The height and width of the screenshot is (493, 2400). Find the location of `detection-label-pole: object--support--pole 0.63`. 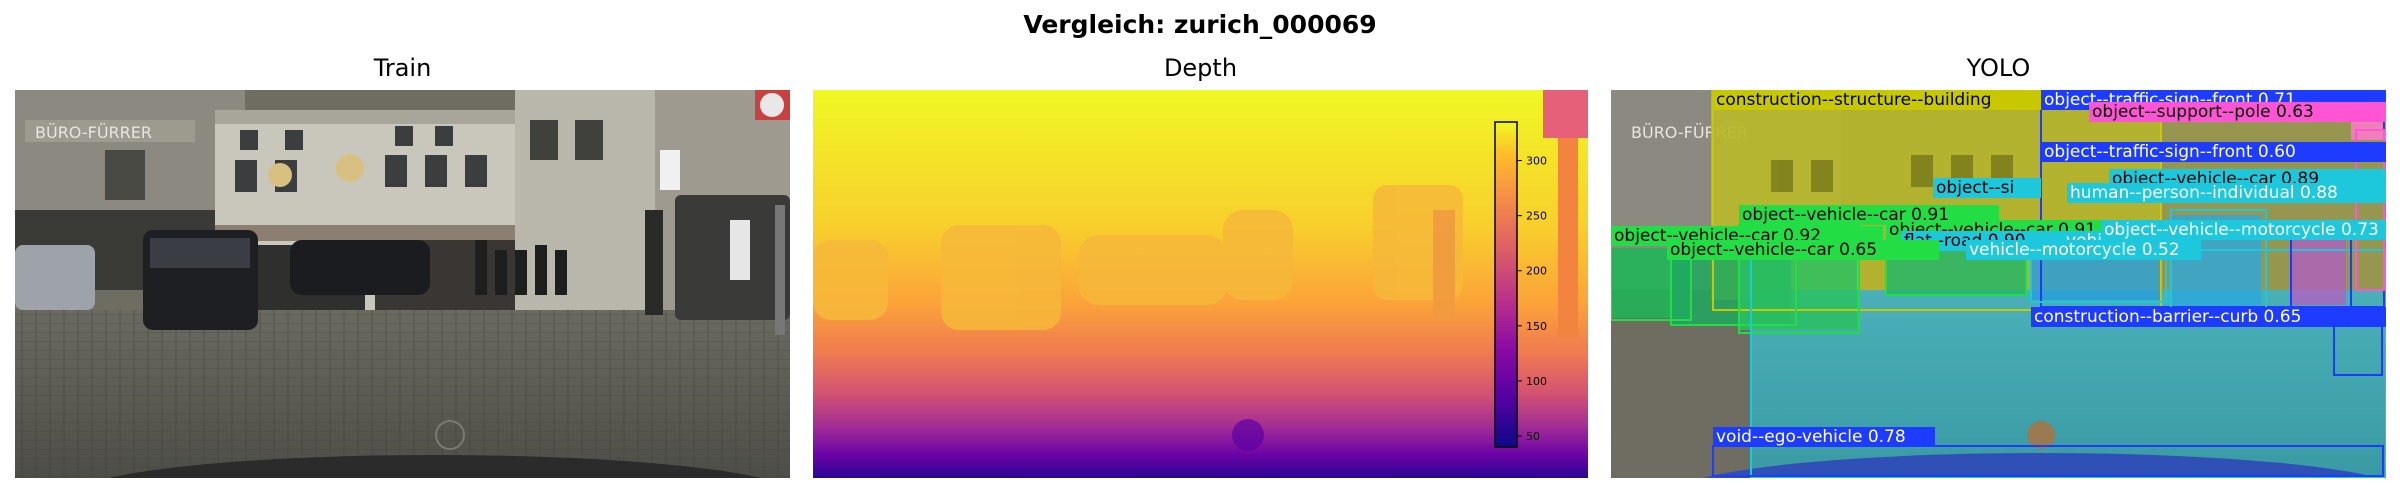

detection-label-pole: object--support--pole 0.63 is located at coordinates (2237, 112).